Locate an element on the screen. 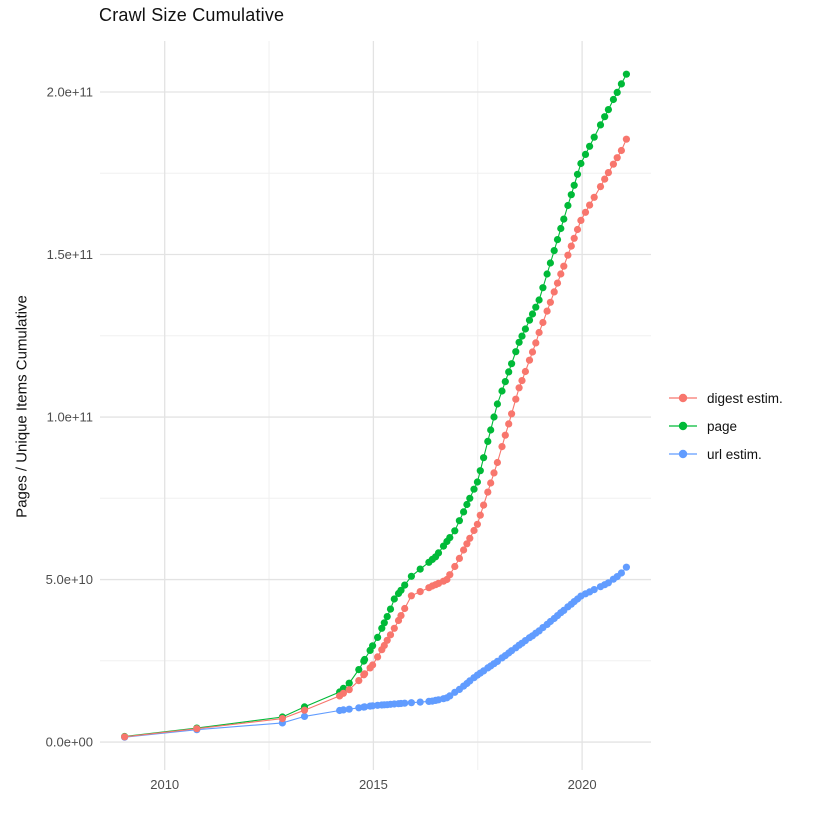  legend-key-page is located at coordinates (683, 426).